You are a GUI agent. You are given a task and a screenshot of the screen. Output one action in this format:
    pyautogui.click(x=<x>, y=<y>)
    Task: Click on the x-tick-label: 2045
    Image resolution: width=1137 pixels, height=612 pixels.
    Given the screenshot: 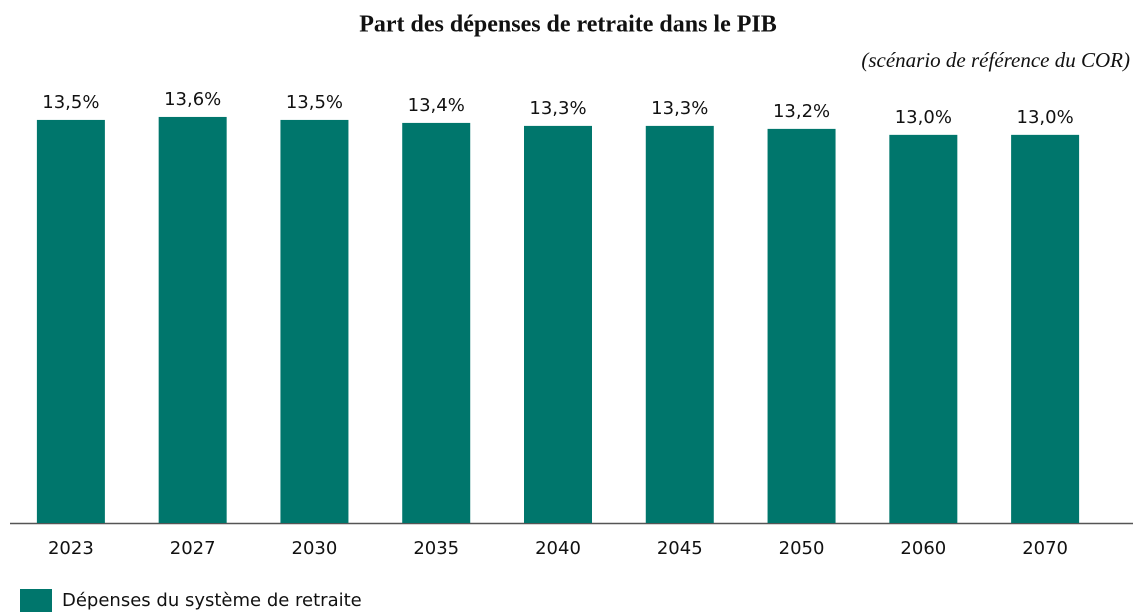 What is the action you would take?
    pyautogui.click(x=680, y=548)
    